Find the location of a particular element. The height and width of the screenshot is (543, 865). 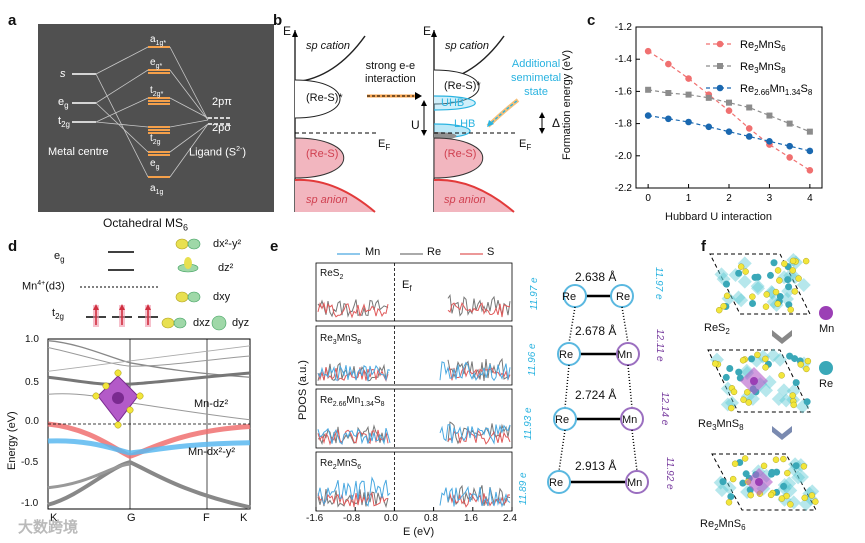

pdos-mn-conduction is located at coordinates (475, 371).